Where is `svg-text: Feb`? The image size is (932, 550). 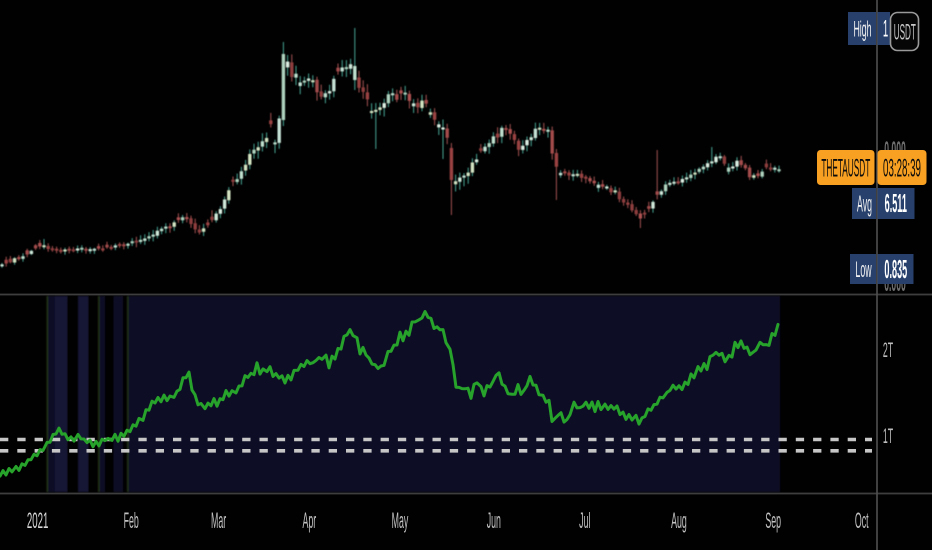 svg-text: Feb is located at coordinates (131, 520).